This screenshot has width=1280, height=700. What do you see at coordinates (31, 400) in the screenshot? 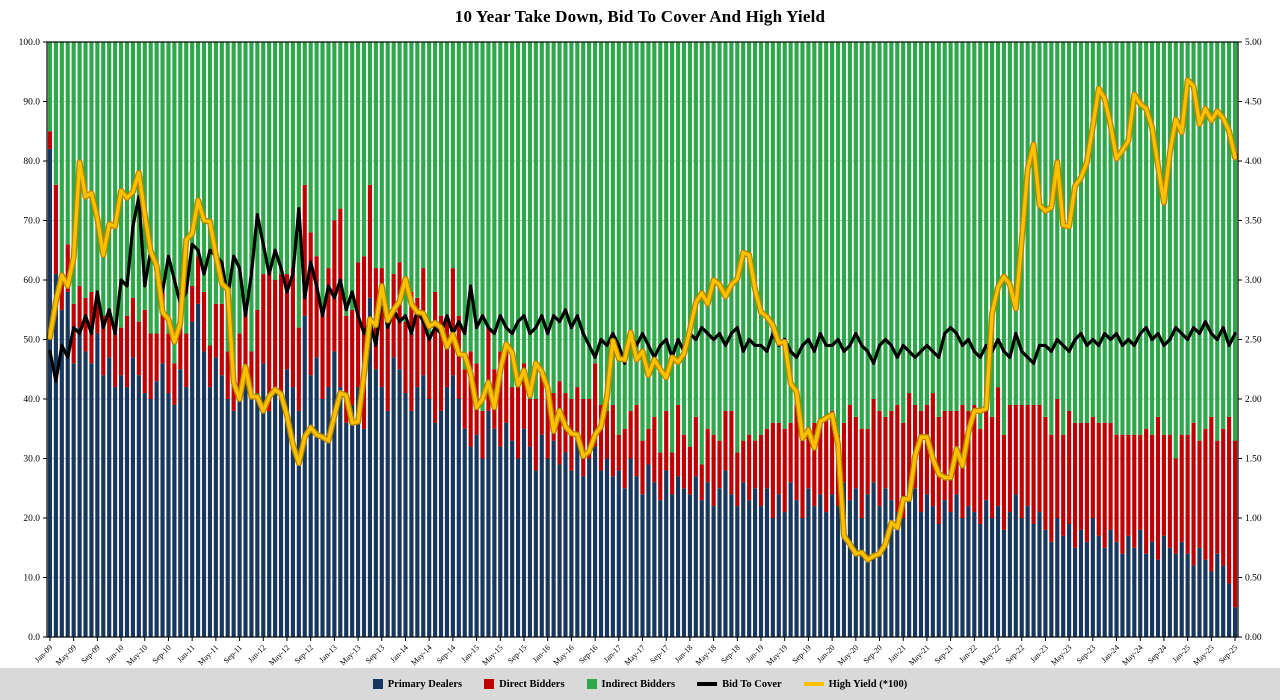
I see `svg-text: 40.0` at bounding box center [31, 400].